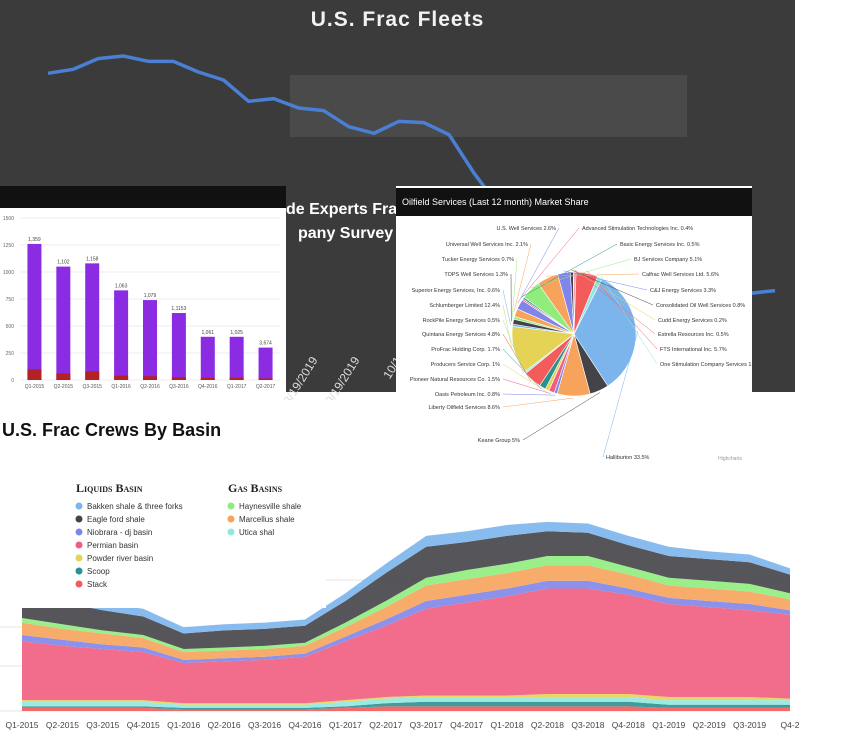  What do you see at coordinates (345, 725) in the screenshot?
I see `area-x-label: Q1-2017` at bounding box center [345, 725].